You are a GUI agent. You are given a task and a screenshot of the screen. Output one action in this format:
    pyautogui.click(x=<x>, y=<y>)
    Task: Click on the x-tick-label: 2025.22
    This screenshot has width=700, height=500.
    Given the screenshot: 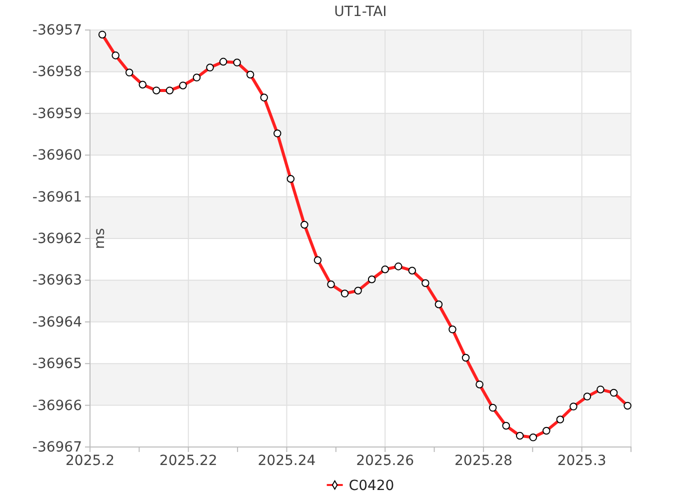 What is the action you would take?
    pyautogui.click(x=188, y=460)
    